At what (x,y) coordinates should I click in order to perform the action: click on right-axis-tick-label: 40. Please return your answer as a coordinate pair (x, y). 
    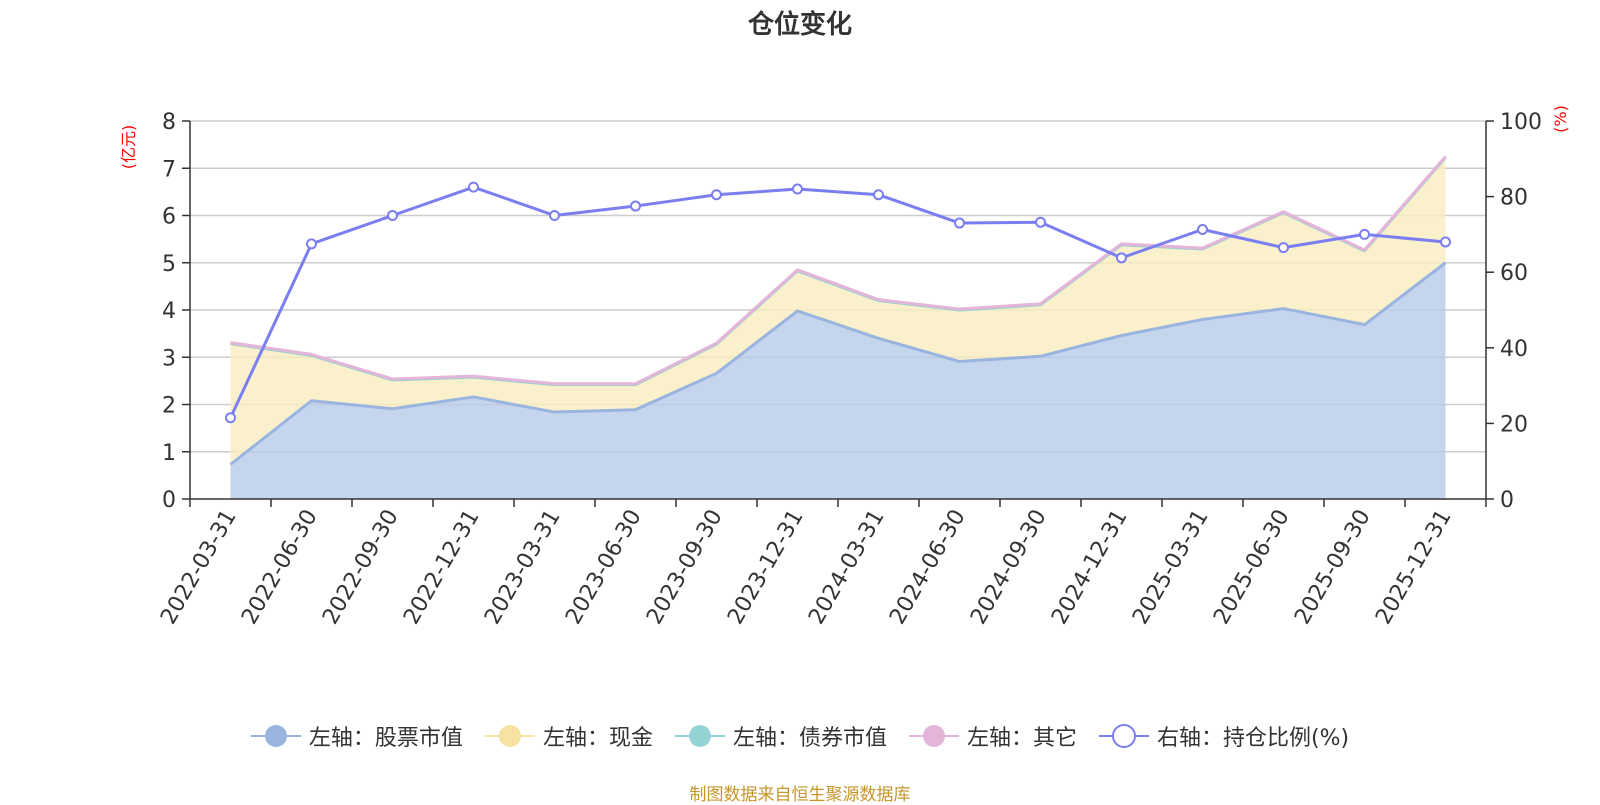
    Looking at the image, I should click on (1514, 349).